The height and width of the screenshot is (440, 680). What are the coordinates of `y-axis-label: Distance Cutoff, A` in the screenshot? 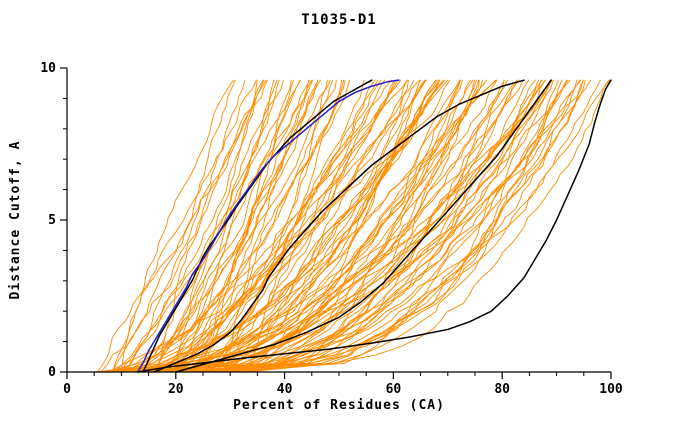 It's located at (15, 220).